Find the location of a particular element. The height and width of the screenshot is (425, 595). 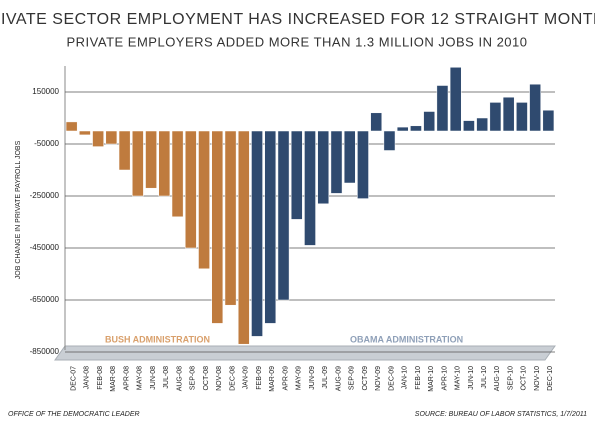

x-tick-label: APR-08 is located at coordinates (126, 378).